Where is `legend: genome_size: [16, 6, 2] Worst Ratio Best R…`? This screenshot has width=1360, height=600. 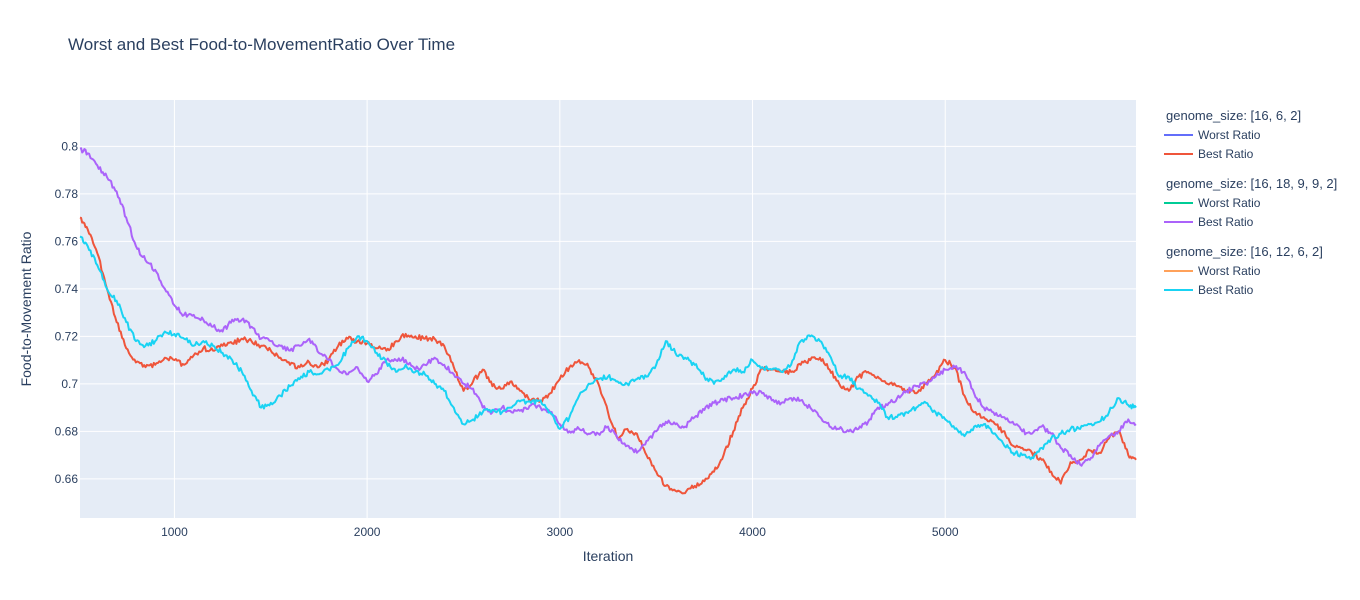
legend: genome_size: [16, 6, 2] Worst Ratio Best R… is located at coordinates (1250, 202).